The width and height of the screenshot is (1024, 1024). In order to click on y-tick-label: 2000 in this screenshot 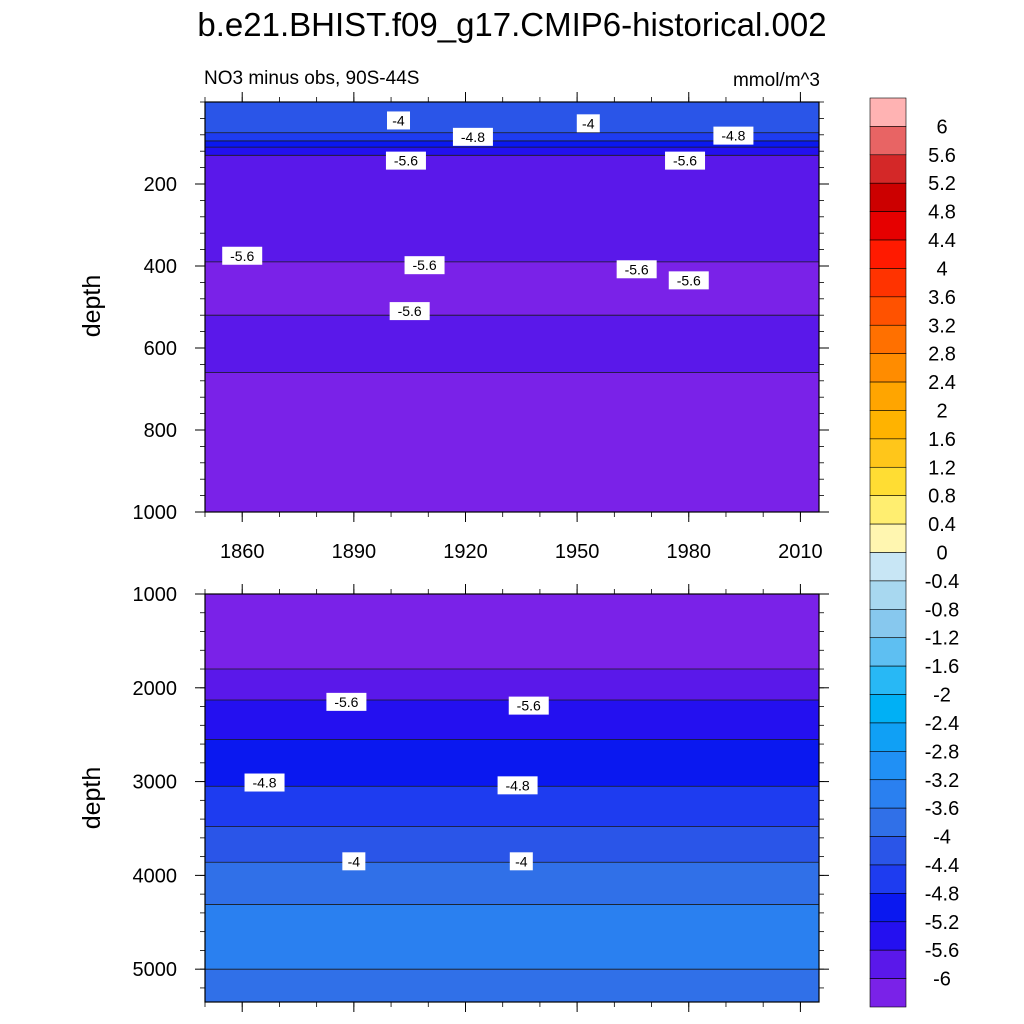, I will do `click(155, 689)`.